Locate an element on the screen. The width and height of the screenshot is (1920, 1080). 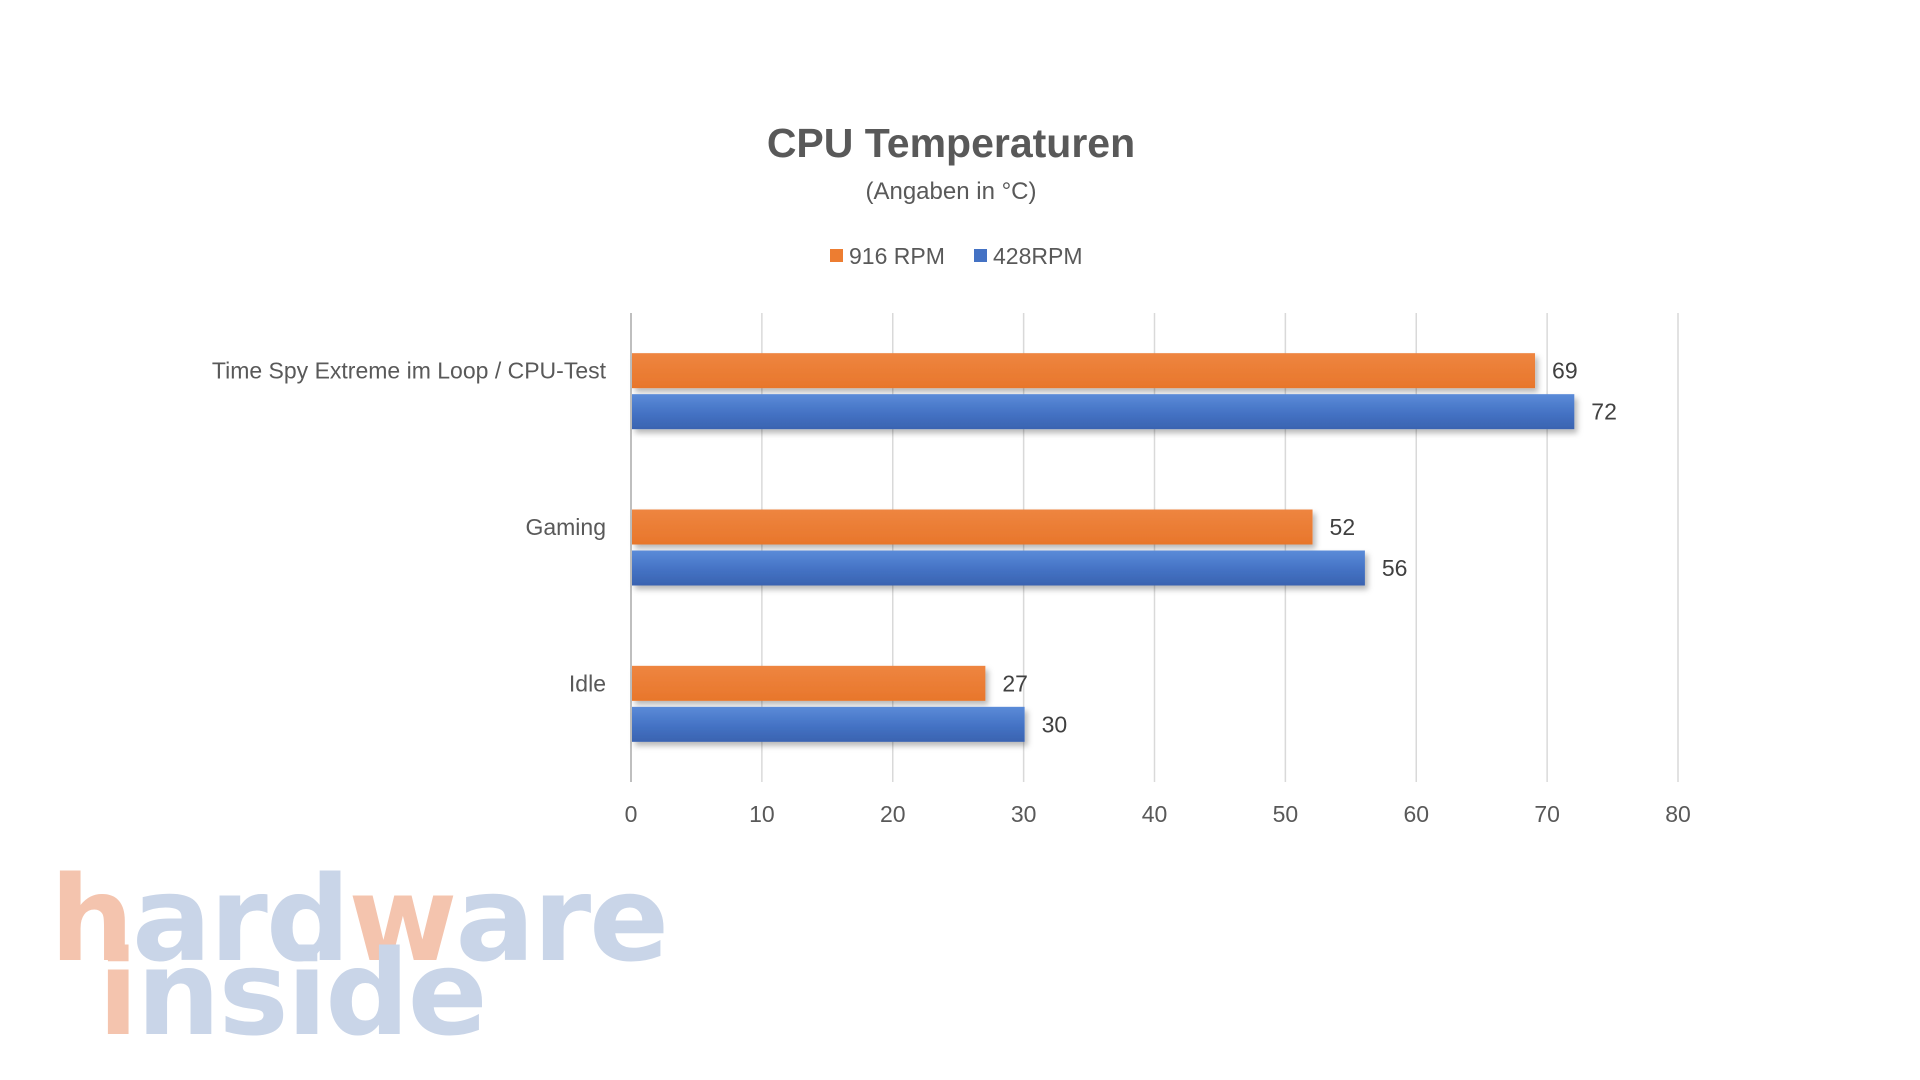
x-tick-label-60: 60 is located at coordinates (1416, 814).